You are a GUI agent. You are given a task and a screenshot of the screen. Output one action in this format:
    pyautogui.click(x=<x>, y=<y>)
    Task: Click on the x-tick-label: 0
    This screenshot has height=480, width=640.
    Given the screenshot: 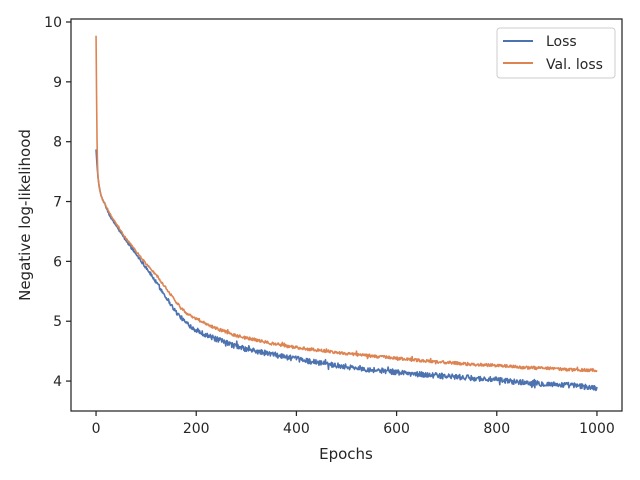 What is the action you would take?
    pyautogui.click(x=96, y=429)
    